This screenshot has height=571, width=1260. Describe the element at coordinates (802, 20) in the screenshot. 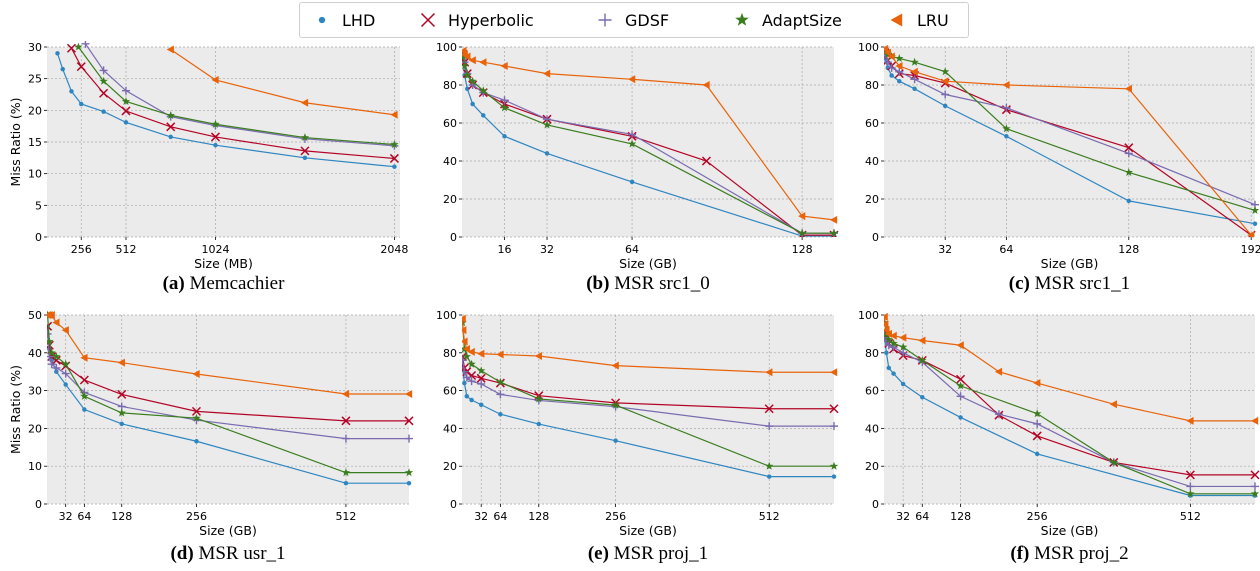

I see `legend-label: AdaptSize` at that location.